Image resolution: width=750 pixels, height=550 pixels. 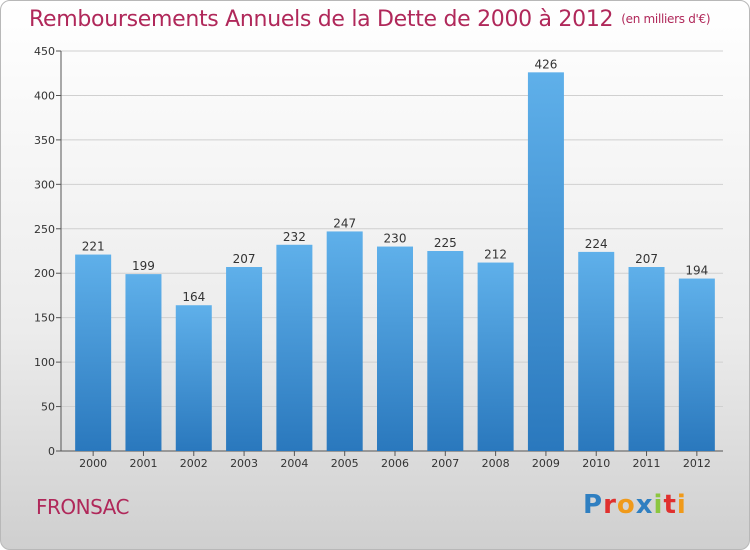 What do you see at coordinates (496, 463) in the screenshot?
I see `x-tick-label: 2008` at bounding box center [496, 463].